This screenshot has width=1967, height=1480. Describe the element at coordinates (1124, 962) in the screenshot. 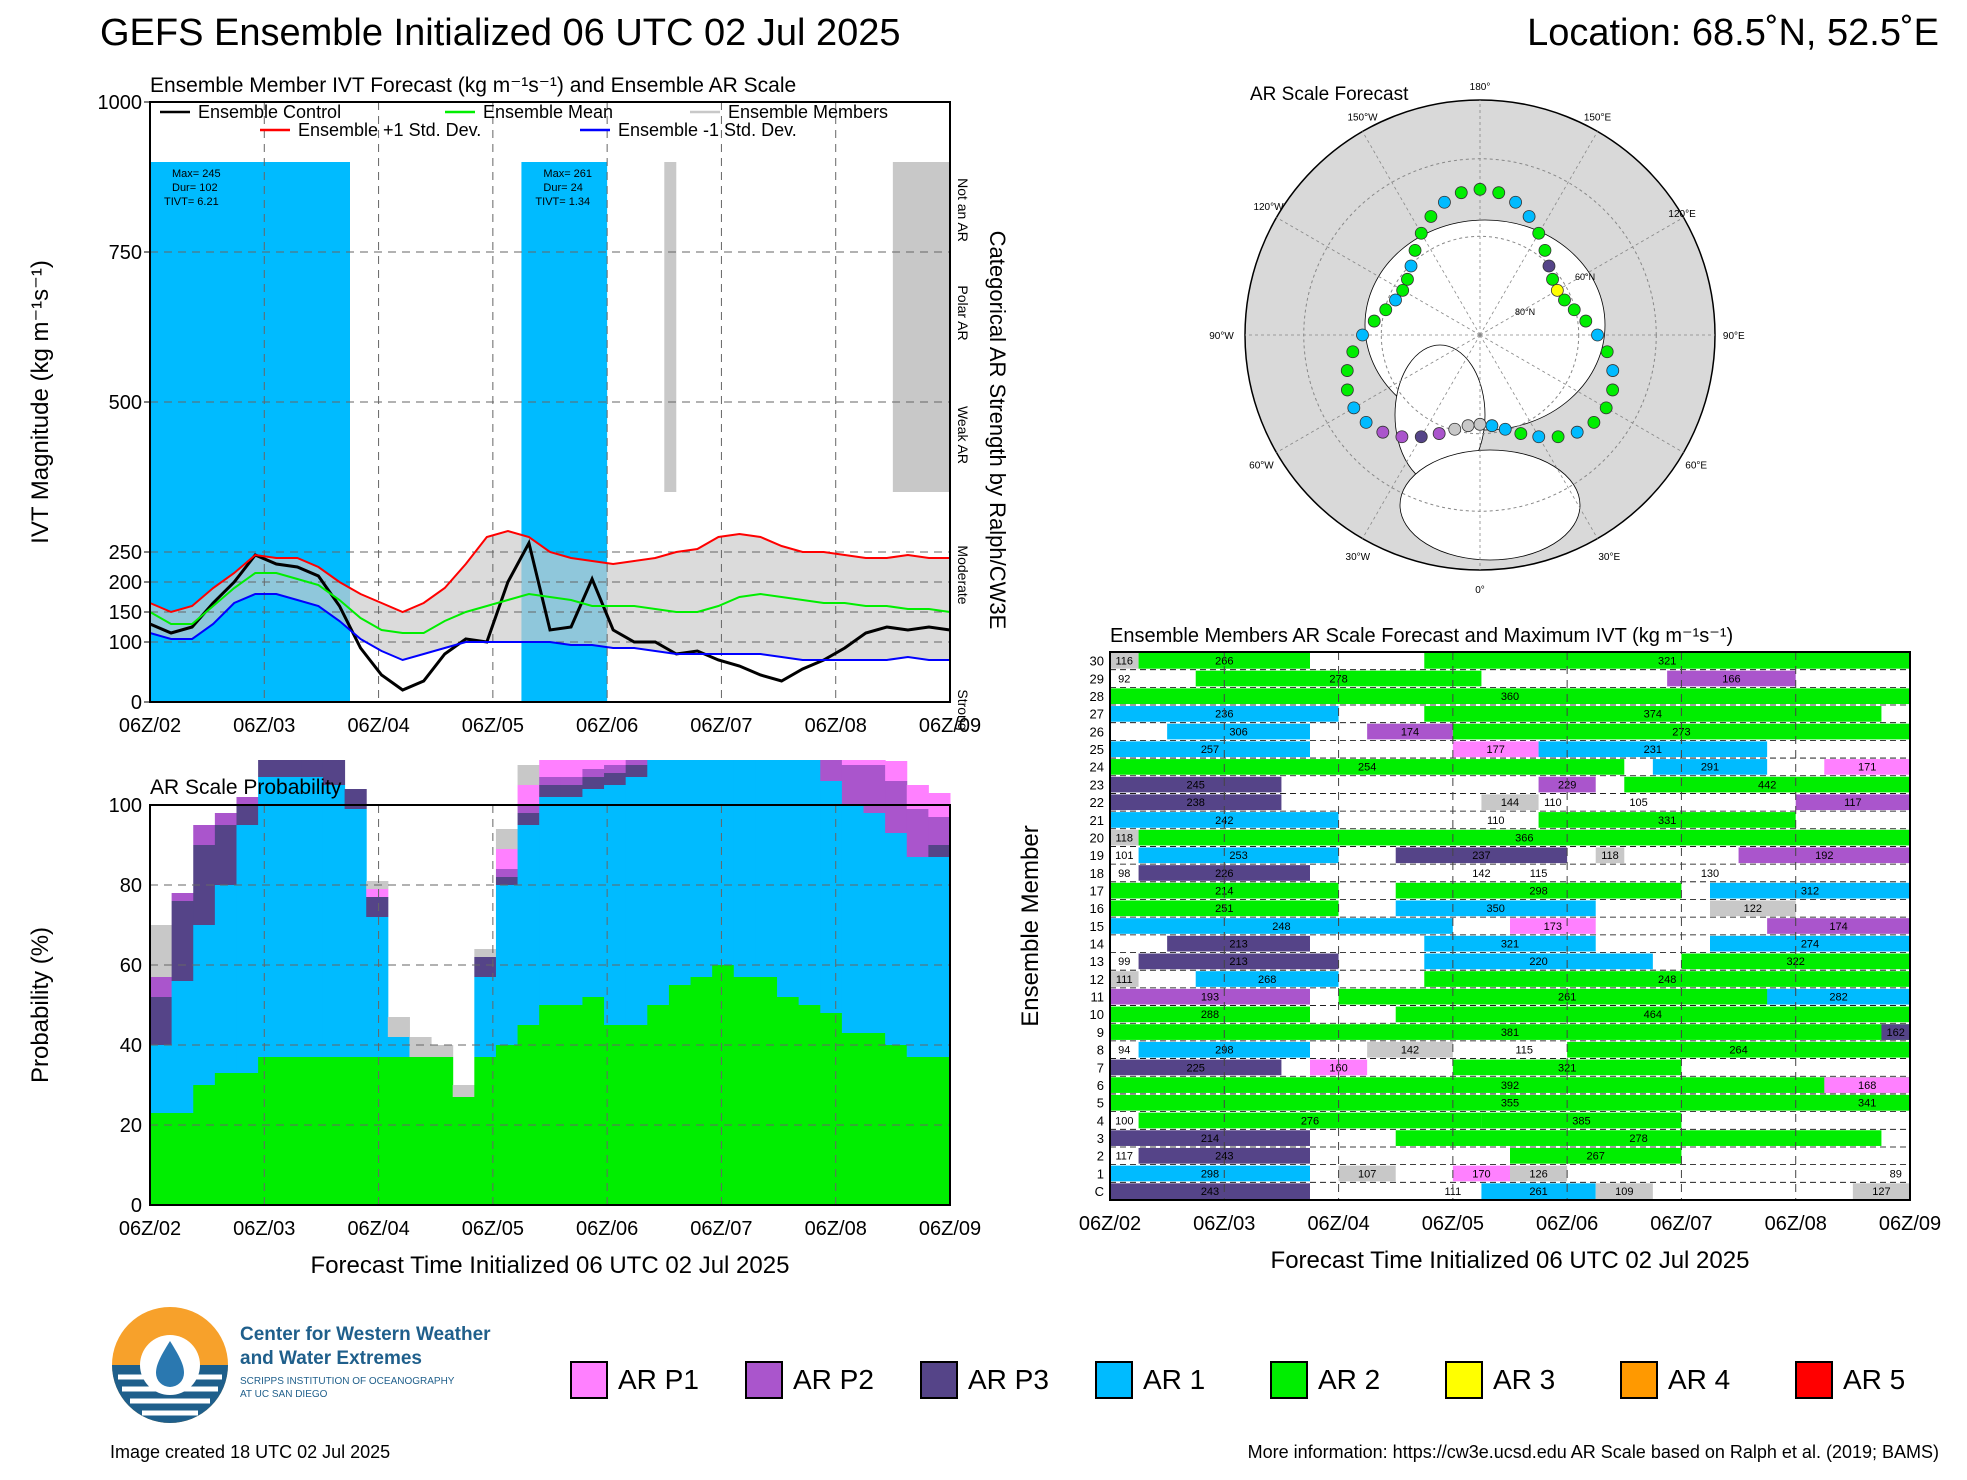

I see `segment-max-ivt: 99` at that location.